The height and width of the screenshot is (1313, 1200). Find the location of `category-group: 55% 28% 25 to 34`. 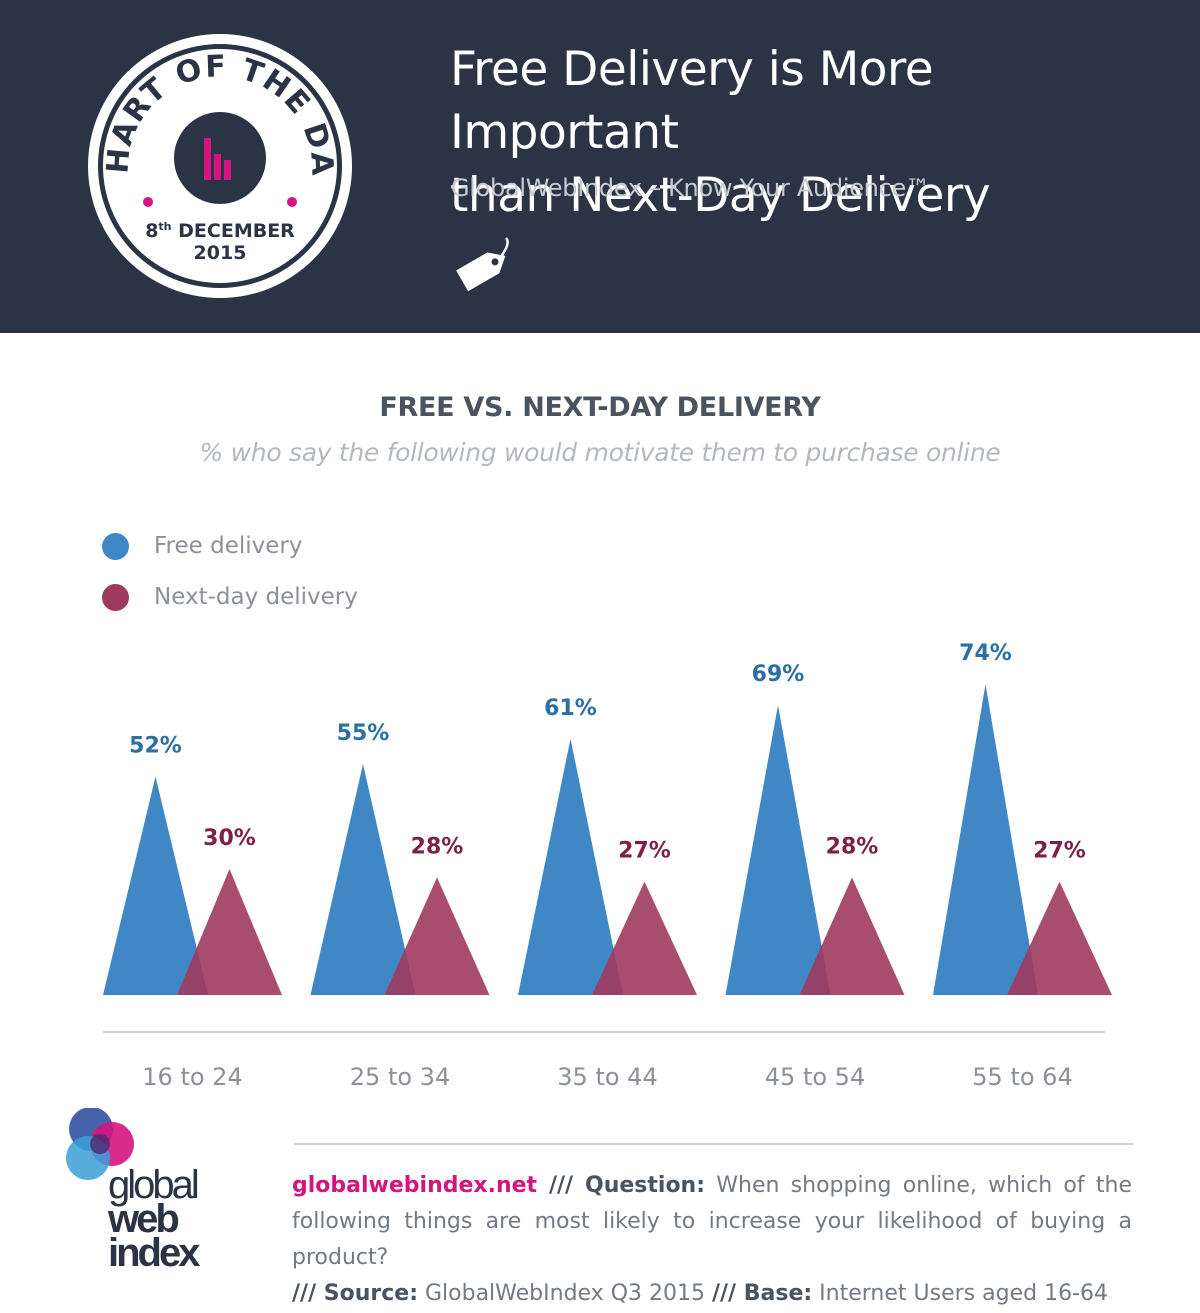

category-group: 55% 28% 25 to 34 is located at coordinates (400, 906).